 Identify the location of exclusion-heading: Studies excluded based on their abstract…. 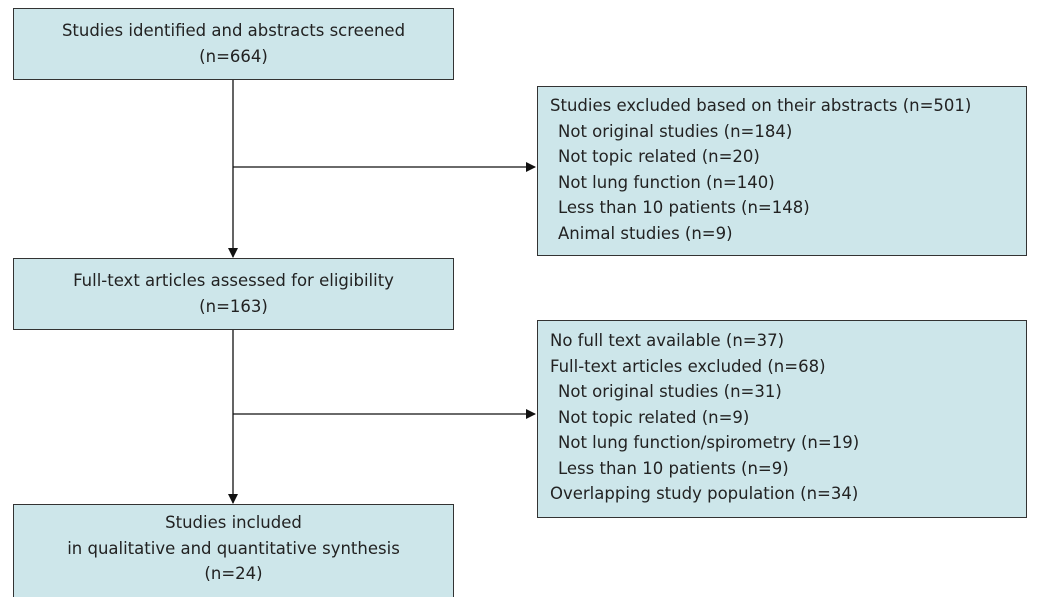
(761, 105).